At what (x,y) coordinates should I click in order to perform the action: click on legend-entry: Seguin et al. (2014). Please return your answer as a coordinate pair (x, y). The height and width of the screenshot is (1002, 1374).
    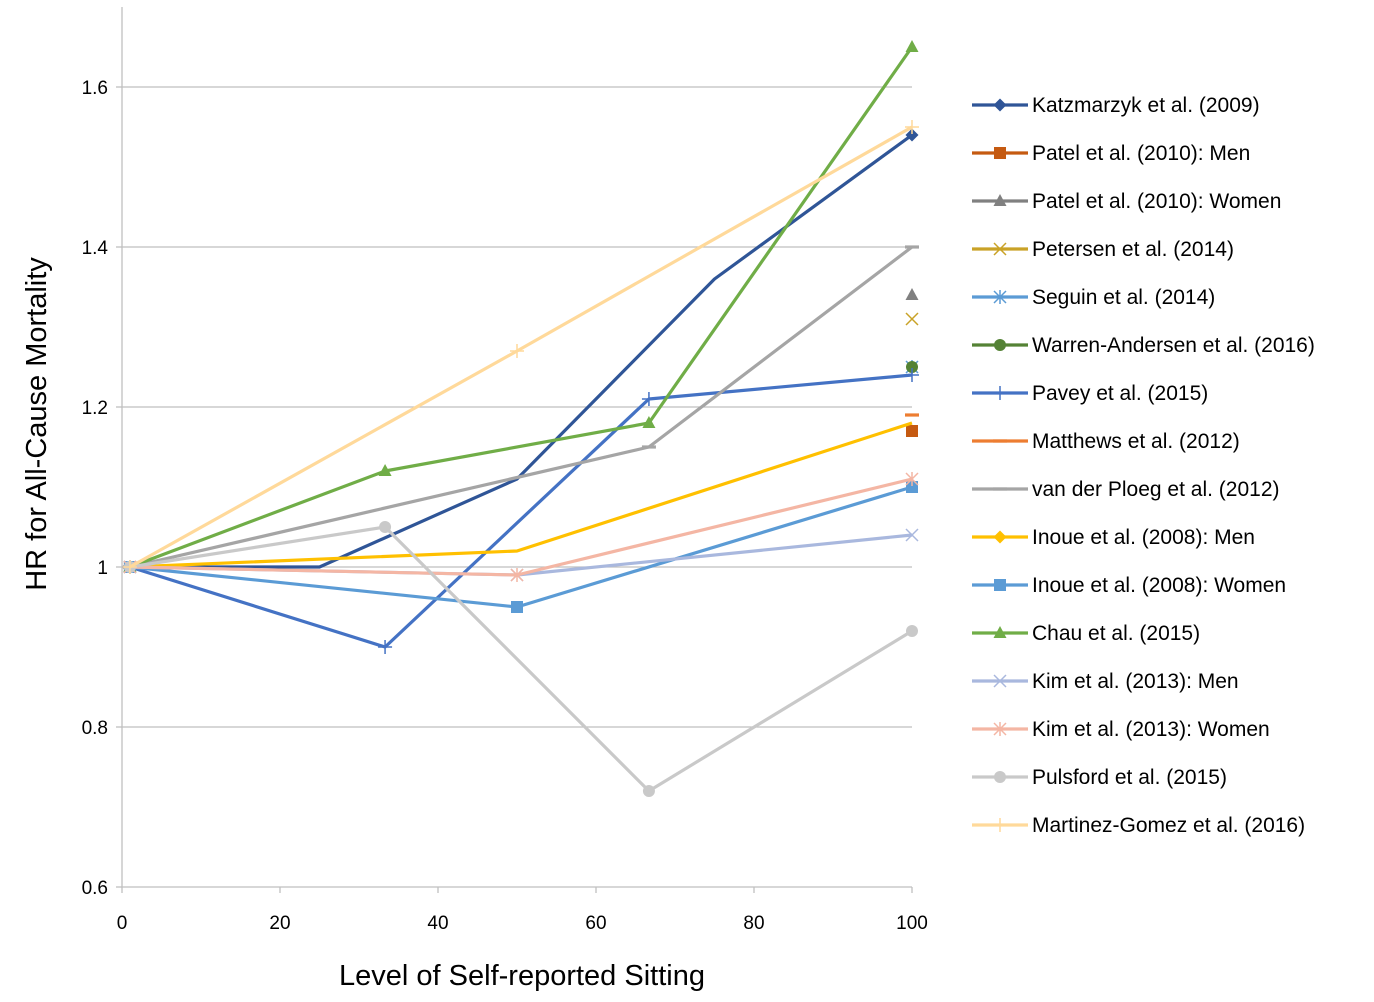
    Looking at the image, I should click on (1093, 297).